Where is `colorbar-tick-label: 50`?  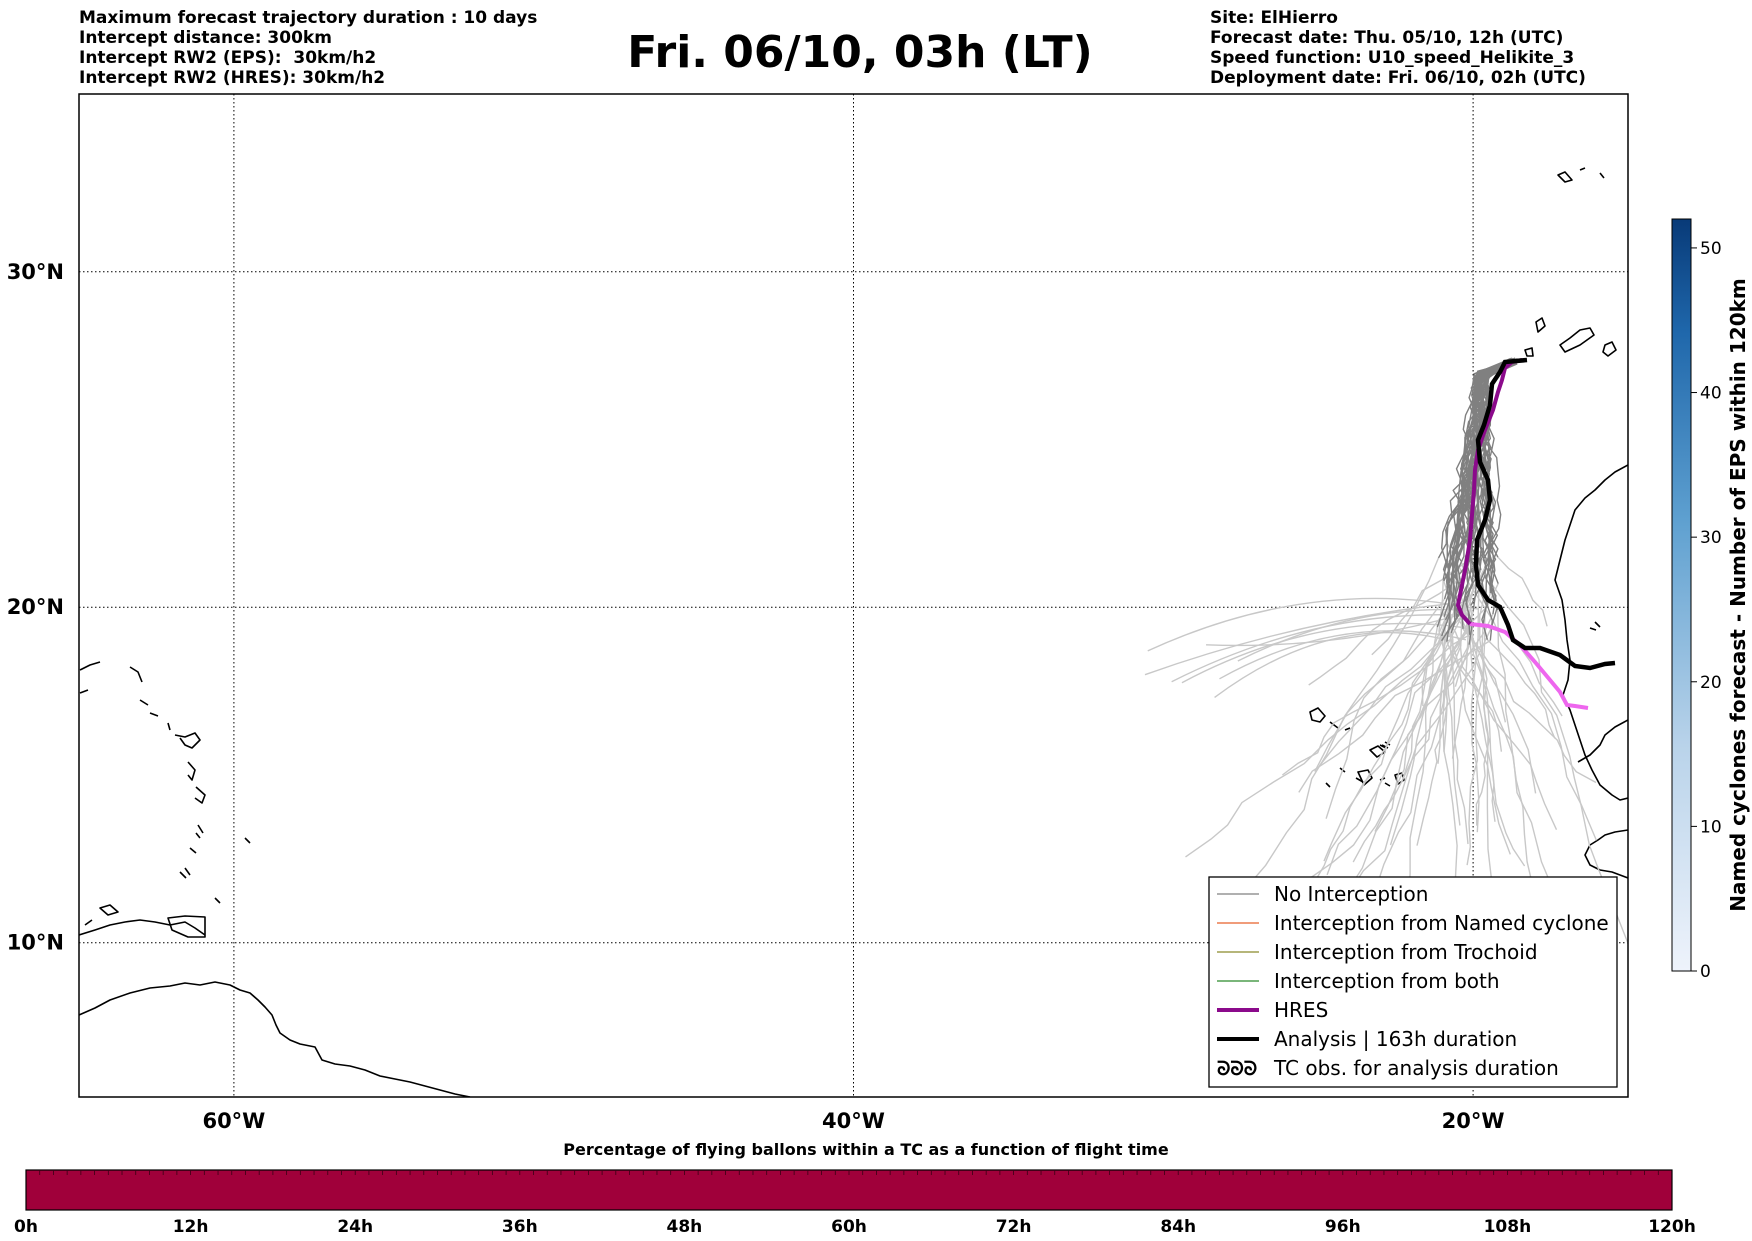
colorbar-tick-label: 50 is located at coordinates (1711, 249).